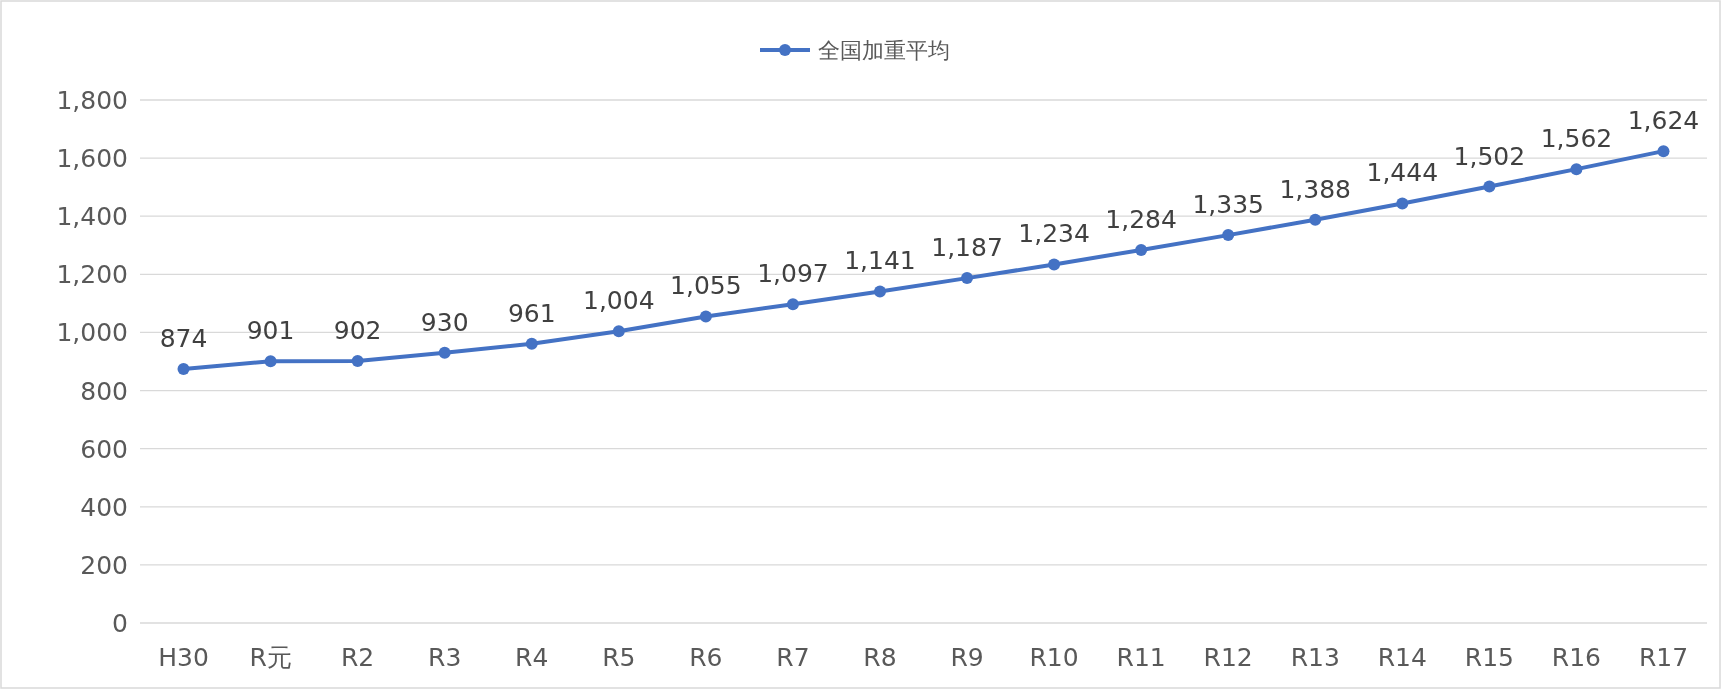  Describe the element at coordinates (183, 657) in the screenshot. I see `x-tick-label: H30` at that location.